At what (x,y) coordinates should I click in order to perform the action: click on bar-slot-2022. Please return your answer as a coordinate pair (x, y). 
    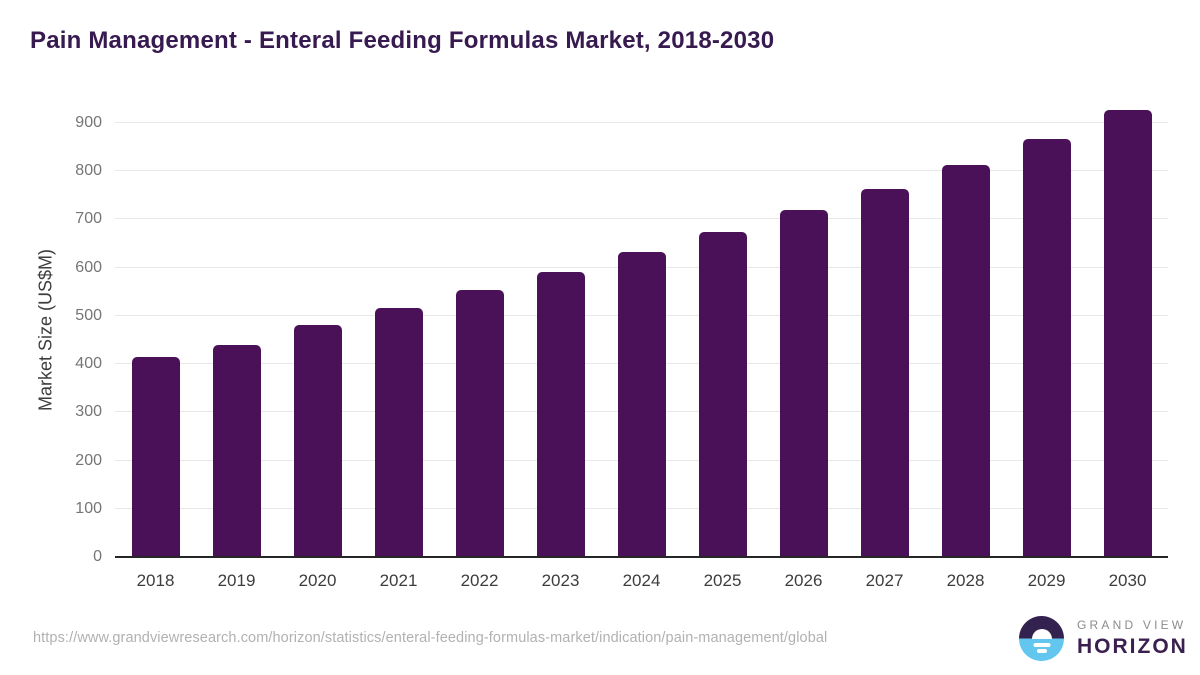
    Looking at the image, I should click on (479, 423).